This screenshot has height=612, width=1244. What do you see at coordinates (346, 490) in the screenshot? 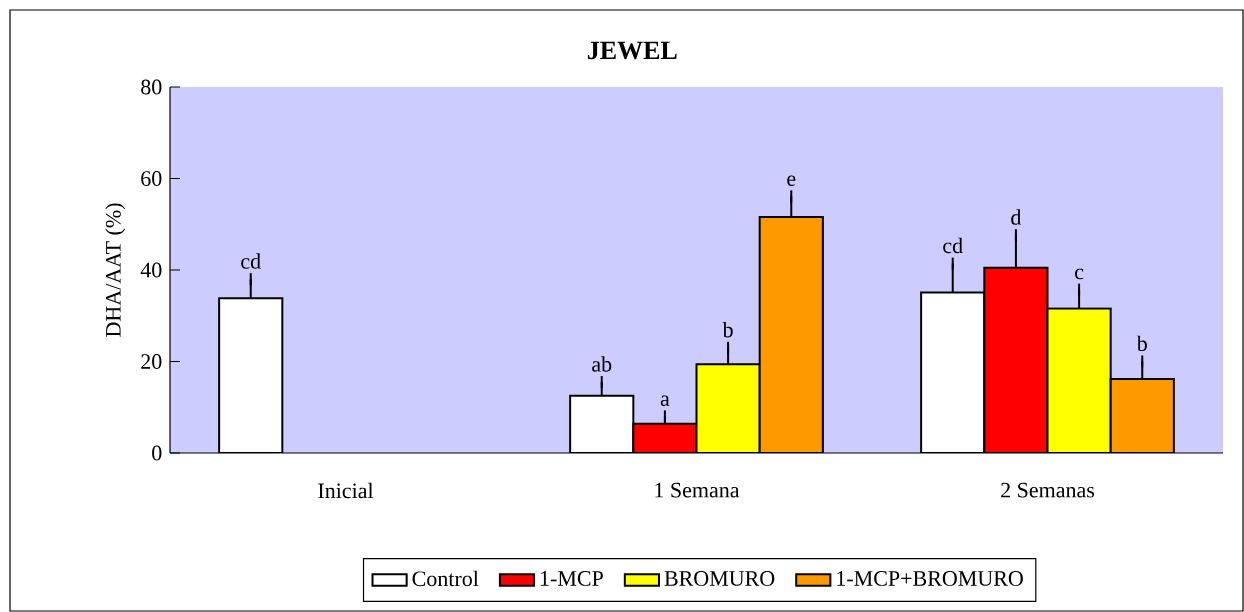
I see `x-tick-label: Inicial` at bounding box center [346, 490].